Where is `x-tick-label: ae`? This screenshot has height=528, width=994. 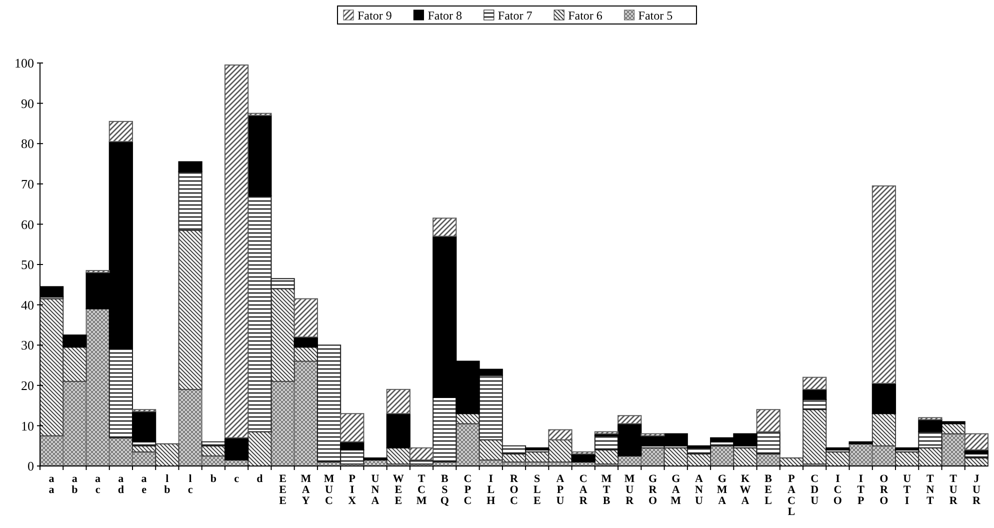 x-tick-label: ae is located at coordinates (144, 484).